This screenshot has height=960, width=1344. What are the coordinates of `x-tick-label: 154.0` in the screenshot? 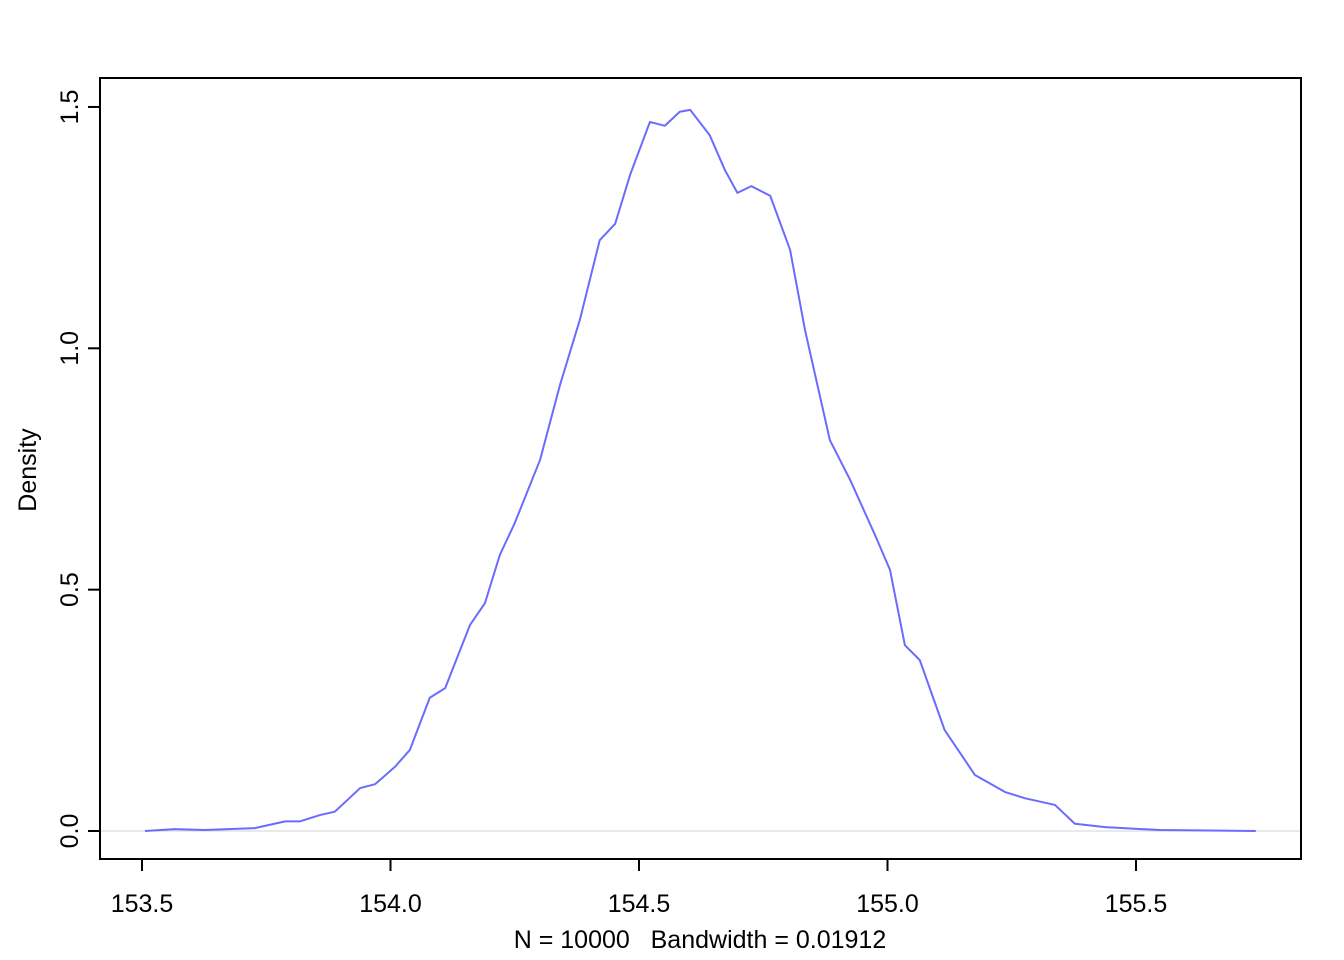 It's located at (390, 904).